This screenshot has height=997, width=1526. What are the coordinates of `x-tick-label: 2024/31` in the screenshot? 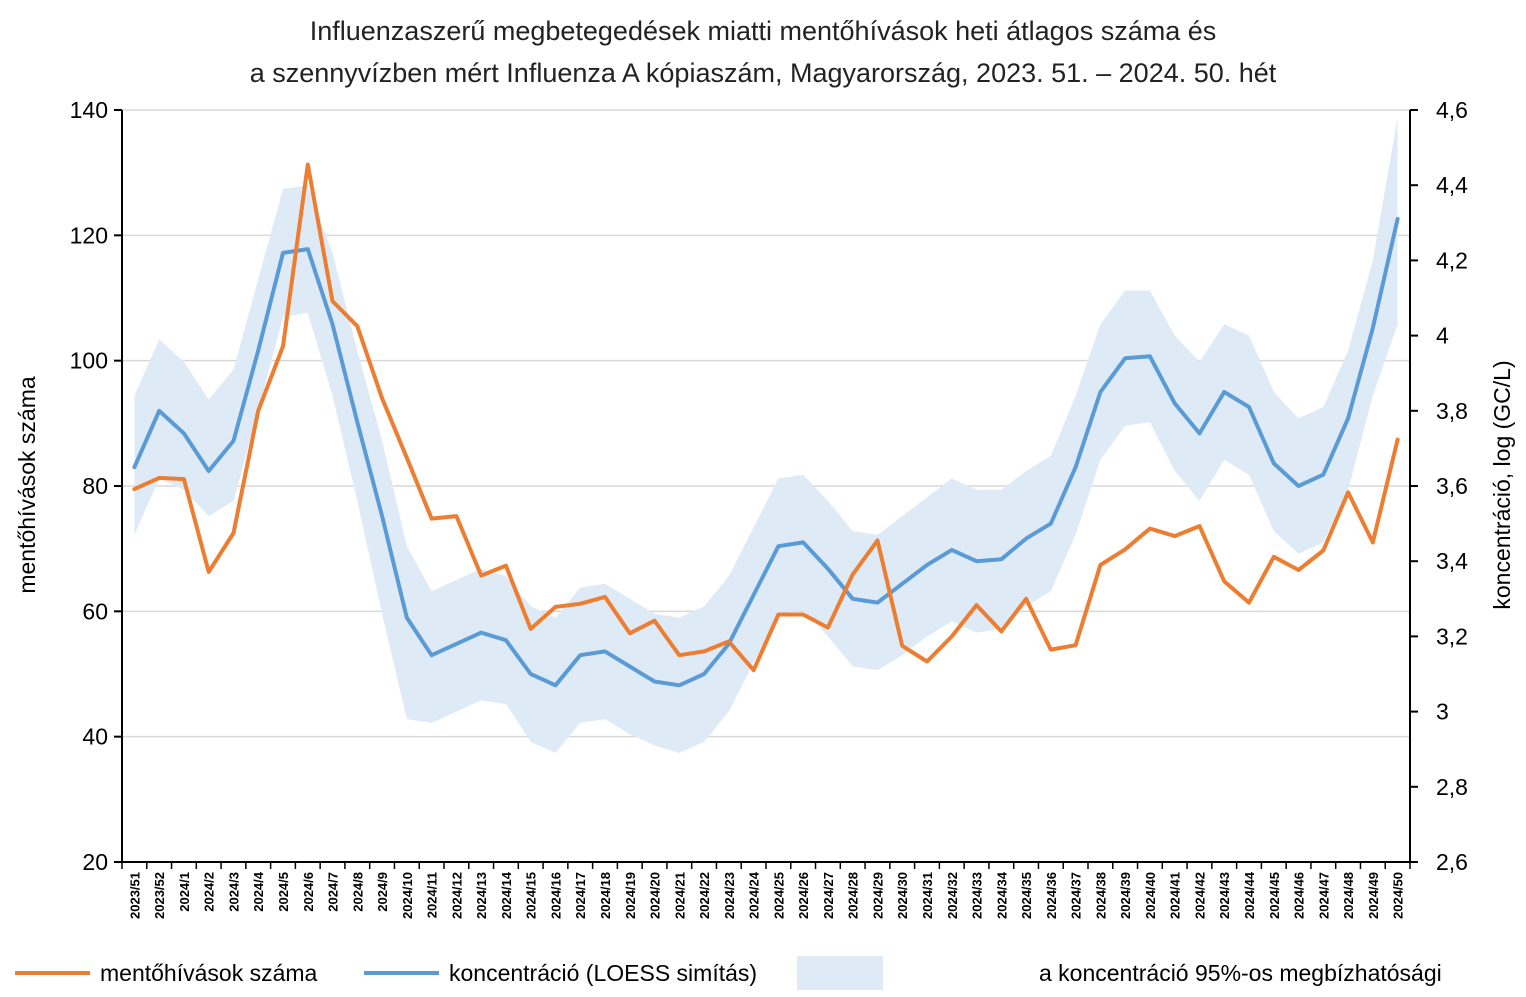 It's located at (927, 895).